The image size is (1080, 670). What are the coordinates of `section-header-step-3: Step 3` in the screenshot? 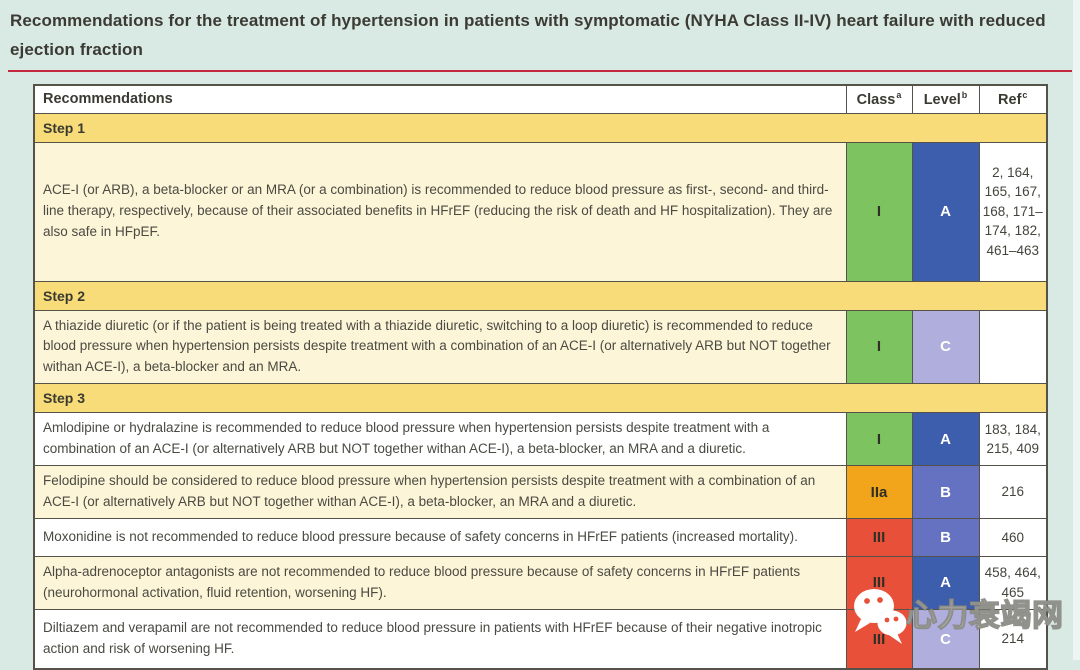 It's located at (540, 398).